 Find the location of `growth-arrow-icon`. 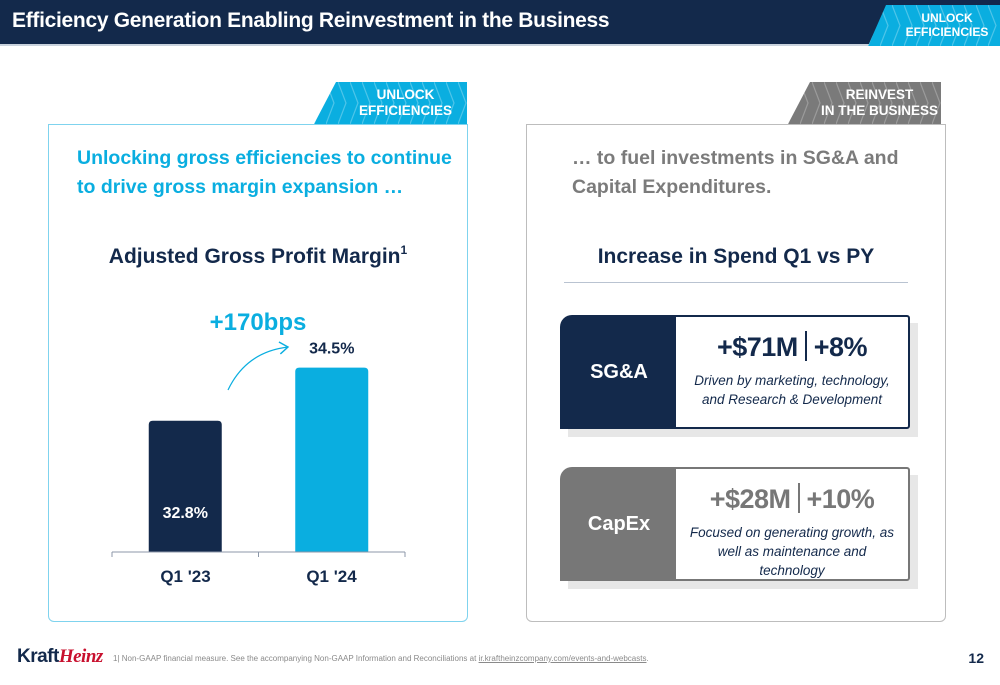

growth-arrow-icon is located at coordinates (258, 366).